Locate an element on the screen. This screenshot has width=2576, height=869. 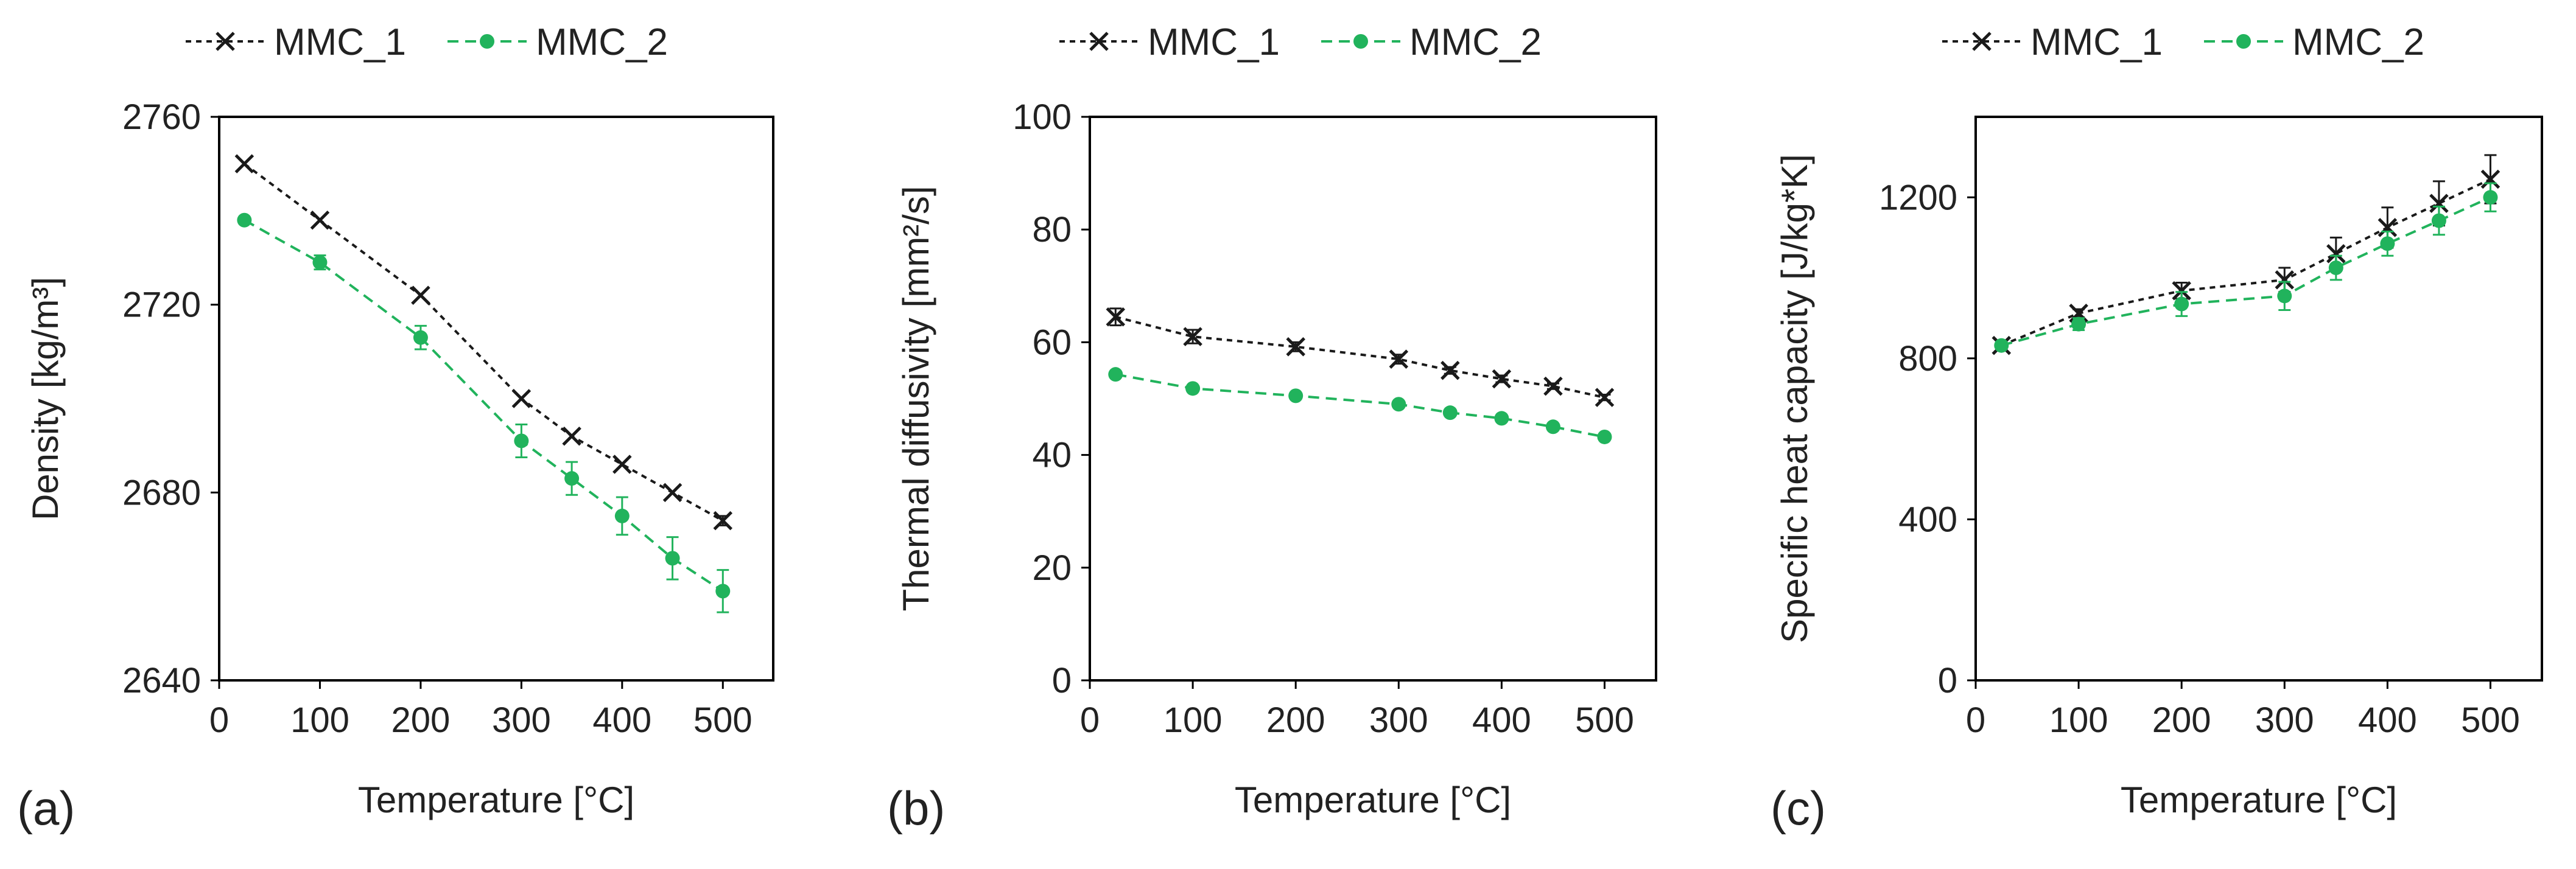
y-tick-label: 100 is located at coordinates (1042, 117).